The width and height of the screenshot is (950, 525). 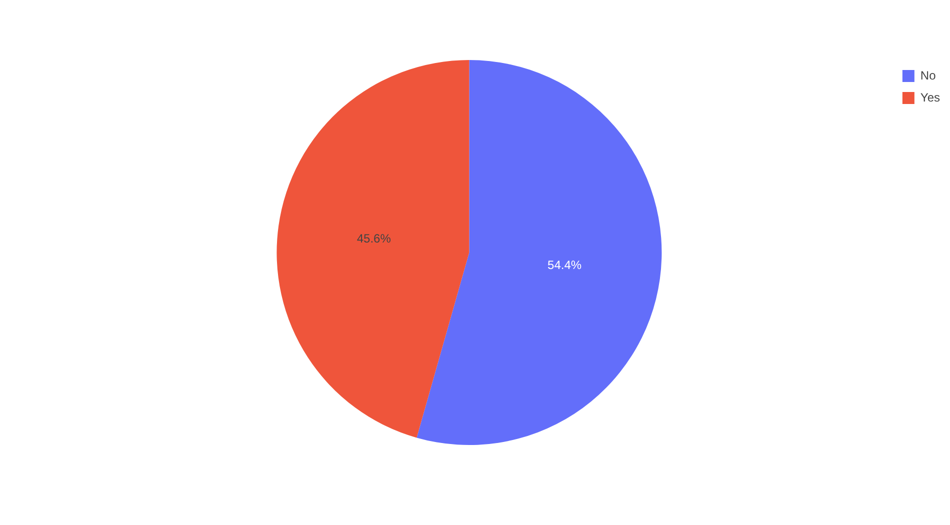 What do you see at coordinates (565, 265) in the screenshot?
I see `data-label: 54.4%` at bounding box center [565, 265].